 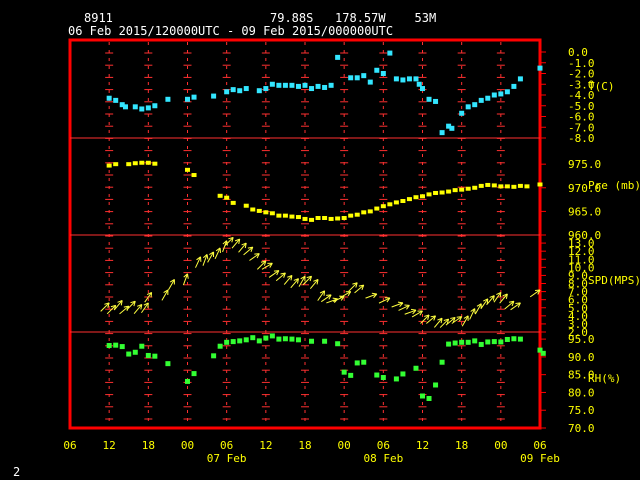 What do you see at coordinates (383, 445) in the screenshot?
I see `x-tick-label: 06` at bounding box center [383, 445].